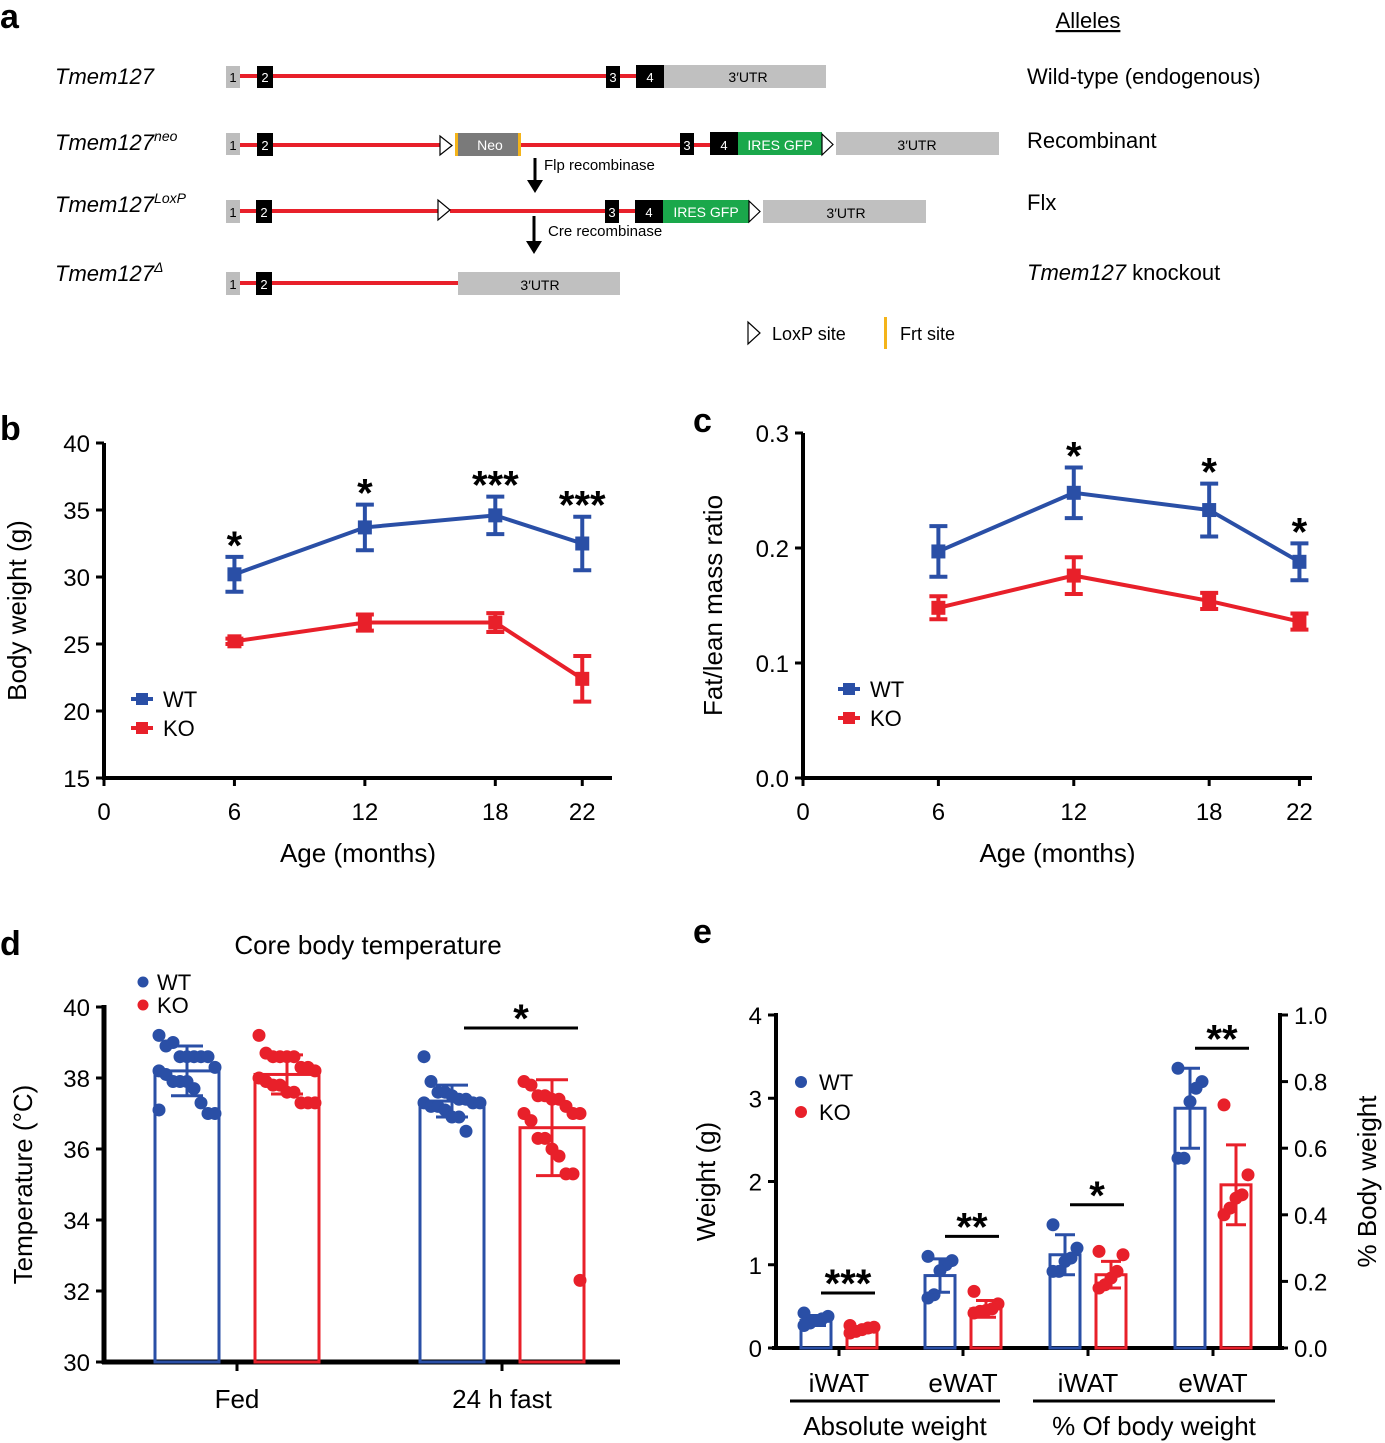 This screenshot has height=1443, width=1385. I want to click on y-tick-label: 34, so click(76, 1221).